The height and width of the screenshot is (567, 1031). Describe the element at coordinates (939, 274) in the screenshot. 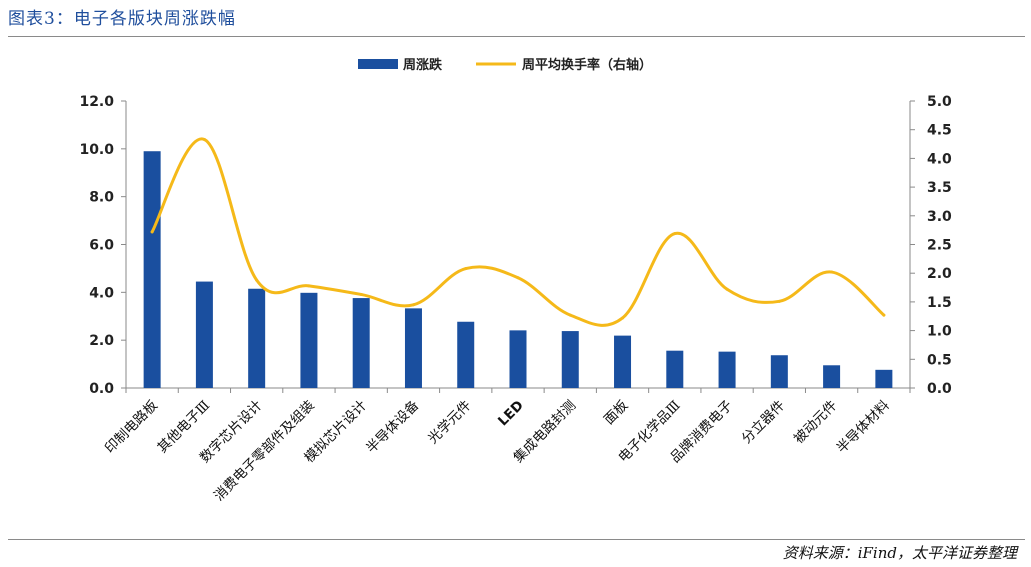

I see `y-right-tick-label: 2.0` at that location.